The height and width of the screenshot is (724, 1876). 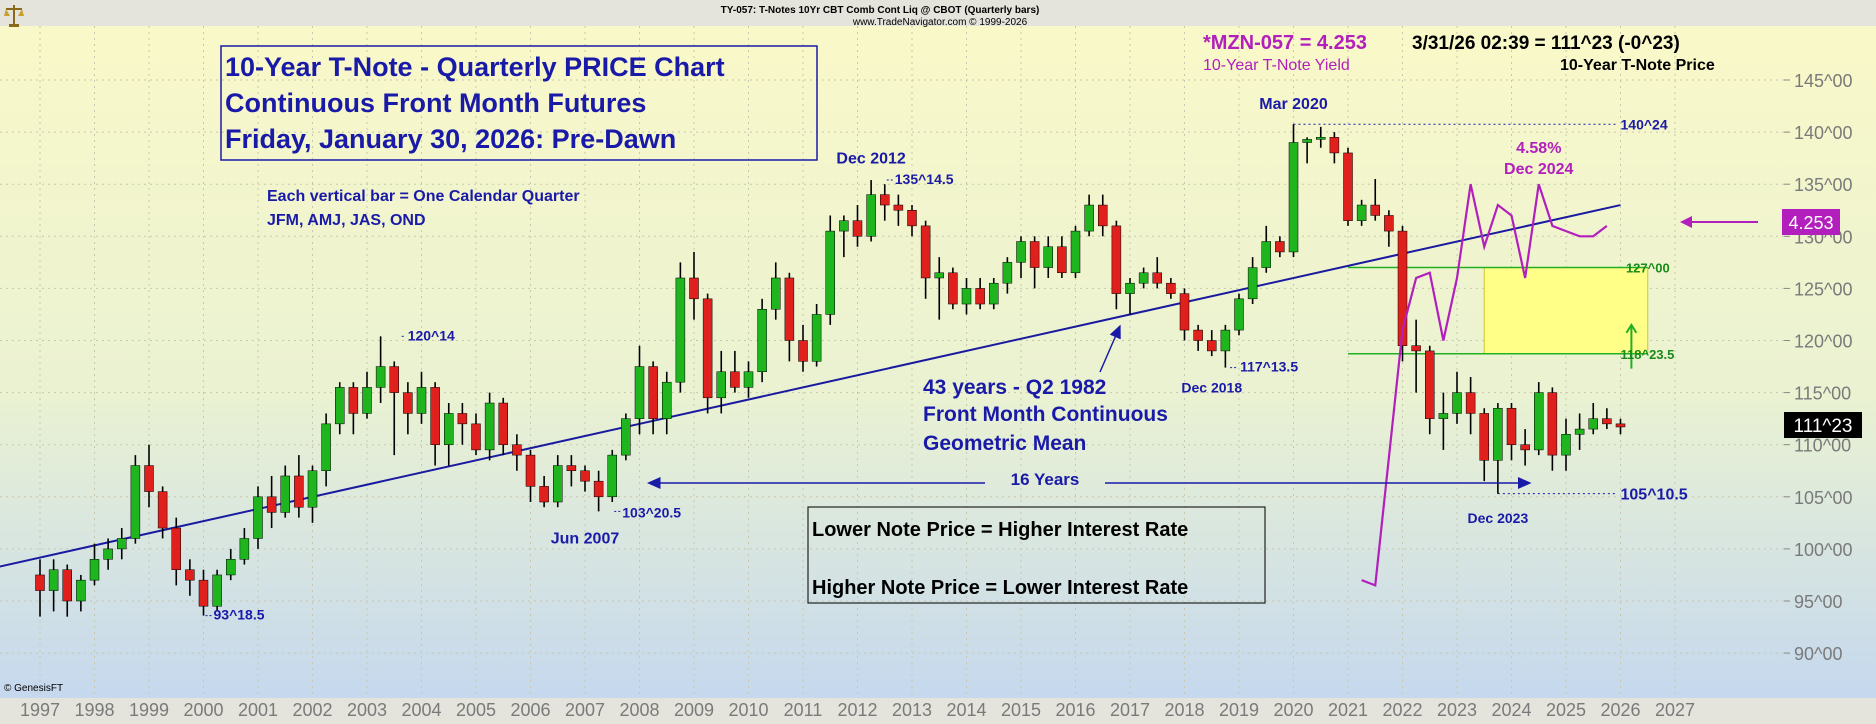 What do you see at coordinates (1631, 328) in the screenshot?
I see `green-up-arrowhead` at bounding box center [1631, 328].